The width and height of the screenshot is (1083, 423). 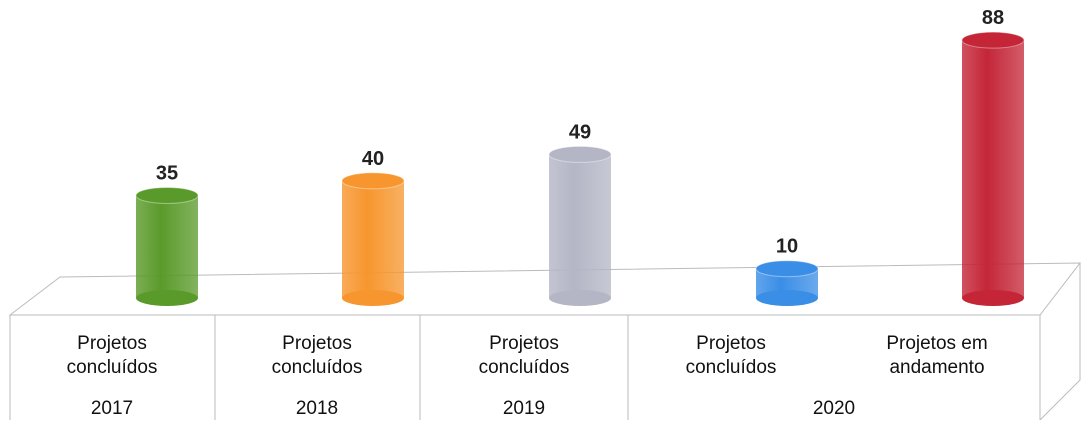 What do you see at coordinates (993, 18) in the screenshot?
I see `data-label: 88` at bounding box center [993, 18].